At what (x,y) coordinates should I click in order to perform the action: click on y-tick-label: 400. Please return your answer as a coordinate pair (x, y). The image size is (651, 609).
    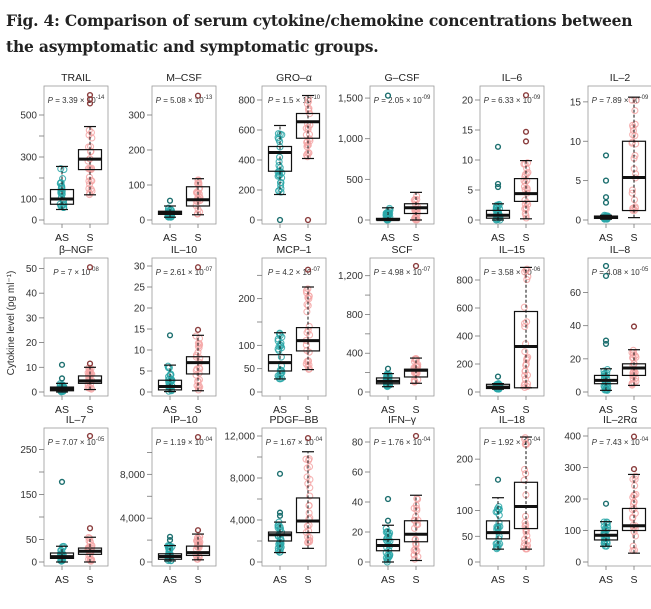
    Looking at the image, I should click on (354, 354).